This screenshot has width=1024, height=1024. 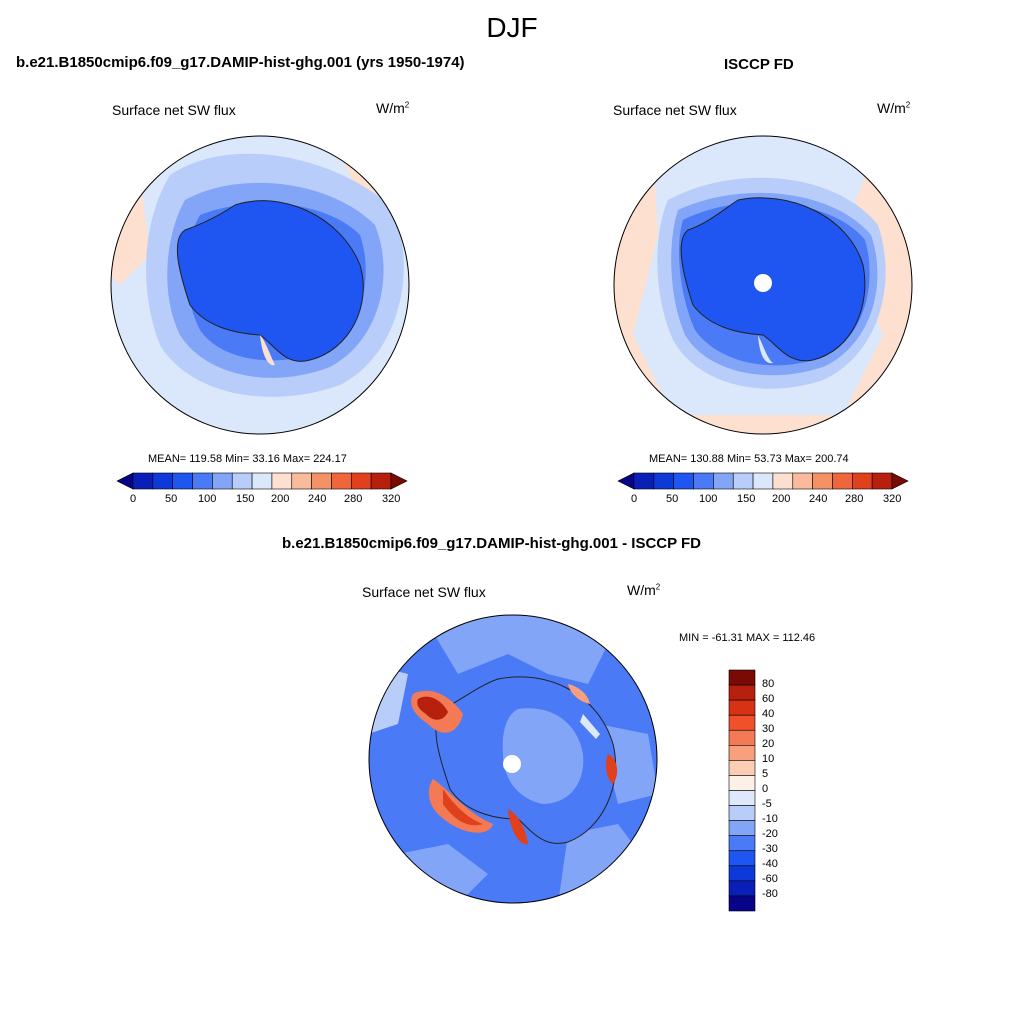 What do you see at coordinates (245, 499) in the screenshot?
I see `model-colorbar-tick: 150` at bounding box center [245, 499].